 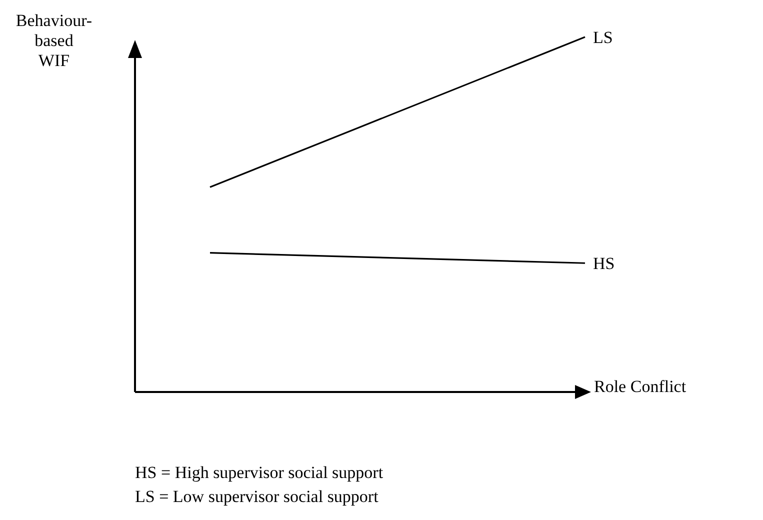 What do you see at coordinates (257, 496) in the screenshot?
I see `text: LS = Low supervisor social support` at bounding box center [257, 496].